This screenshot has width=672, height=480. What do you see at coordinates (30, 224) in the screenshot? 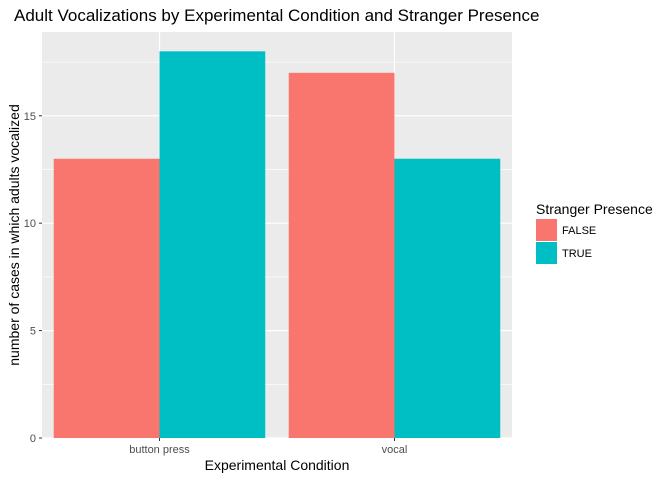
I see `y-tick-label: 10` at bounding box center [30, 224].